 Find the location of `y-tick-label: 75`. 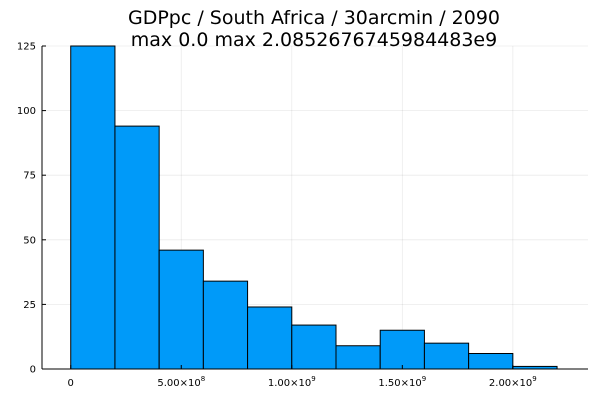

y-tick-label: 75 is located at coordinates (29, 176).